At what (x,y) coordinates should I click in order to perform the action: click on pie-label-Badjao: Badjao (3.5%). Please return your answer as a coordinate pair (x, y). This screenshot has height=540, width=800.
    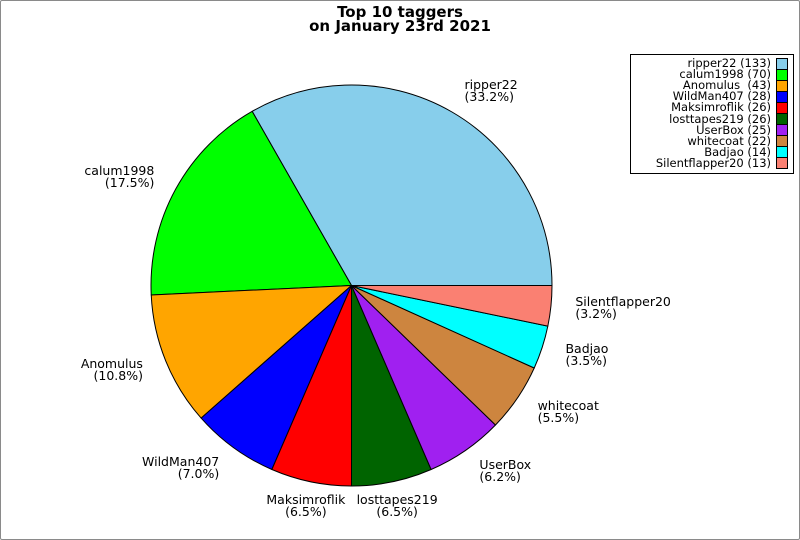
    Looking at the image, I should click on (587, 355).